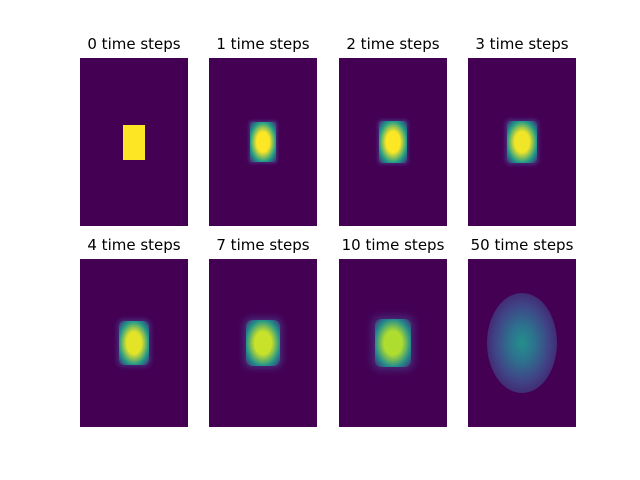 The width and height of the screenshot is (640, 480). What do you see at coordinates (134, 44) in the screenshot?
I see `panel-title: 0 time steps` at bounding box center [134, 44].